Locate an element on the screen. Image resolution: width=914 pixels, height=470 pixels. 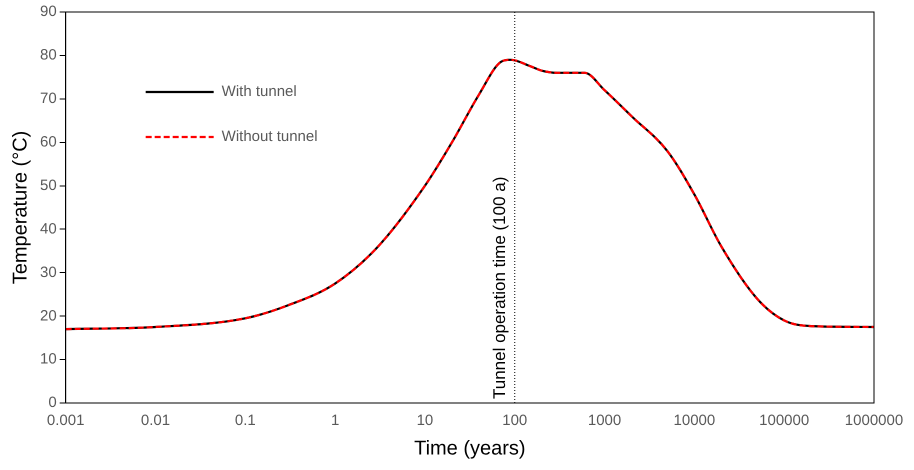
y-tick-label: 80 is located at coordinates (48, 55).